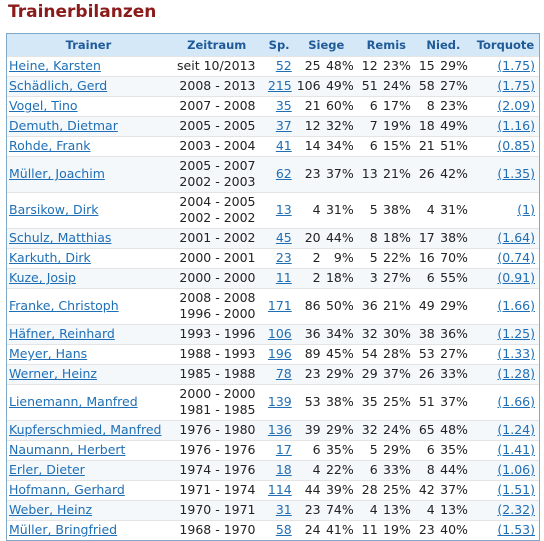  I want to click on spiele-link: 106, so click(279, 333).